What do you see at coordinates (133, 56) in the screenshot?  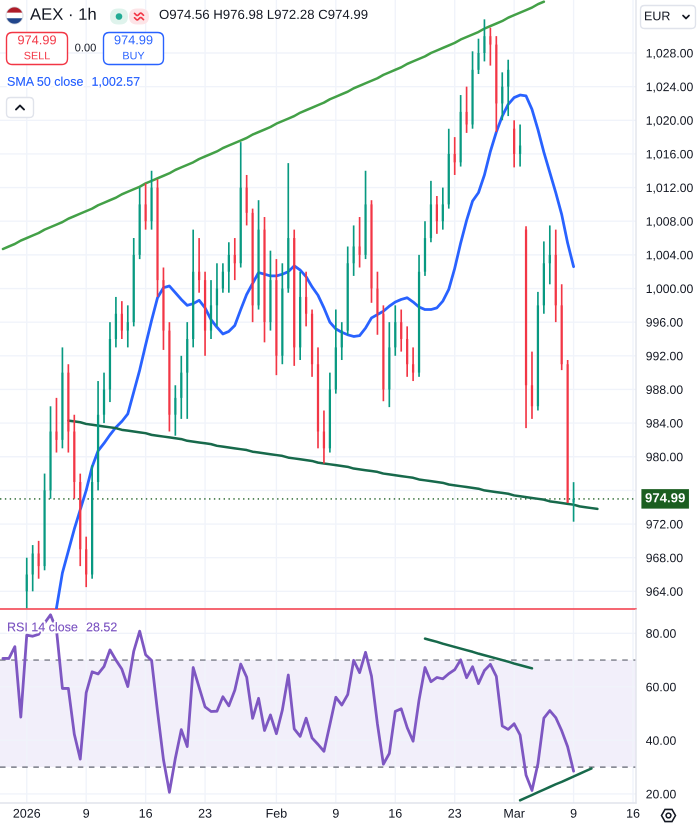 I see `annotation: BUY` at bounding box center [133, 56].